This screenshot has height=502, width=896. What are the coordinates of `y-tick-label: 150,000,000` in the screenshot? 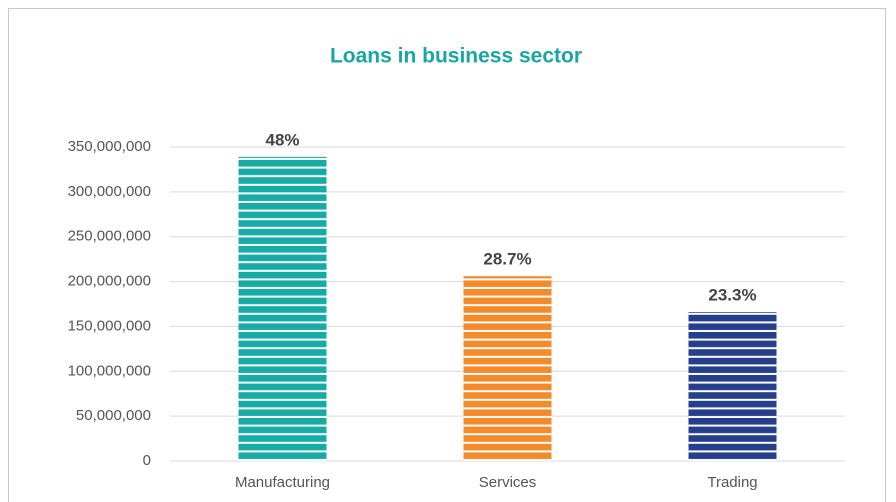 It's located at (109, 325).